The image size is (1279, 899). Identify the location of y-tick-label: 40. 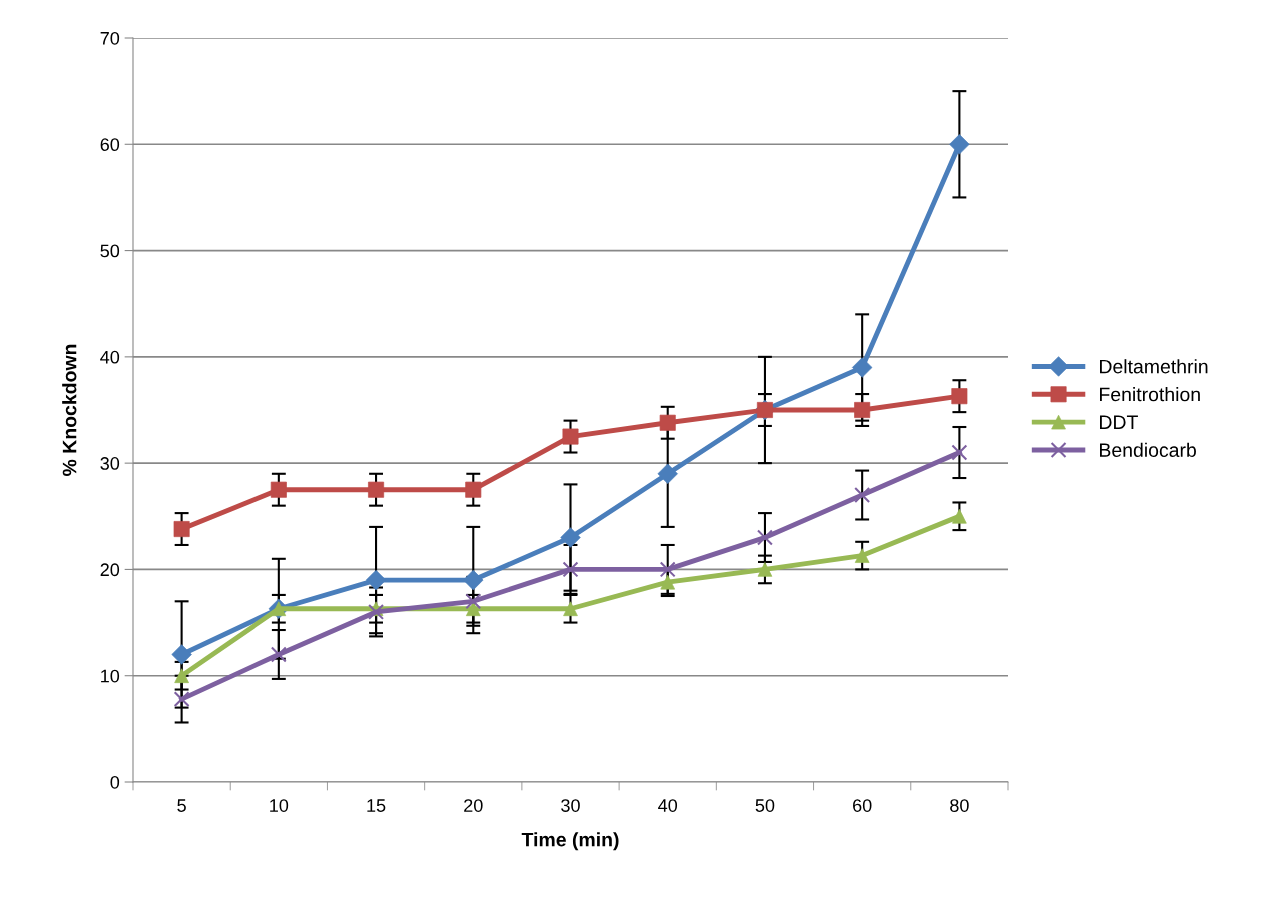
(110, 357).